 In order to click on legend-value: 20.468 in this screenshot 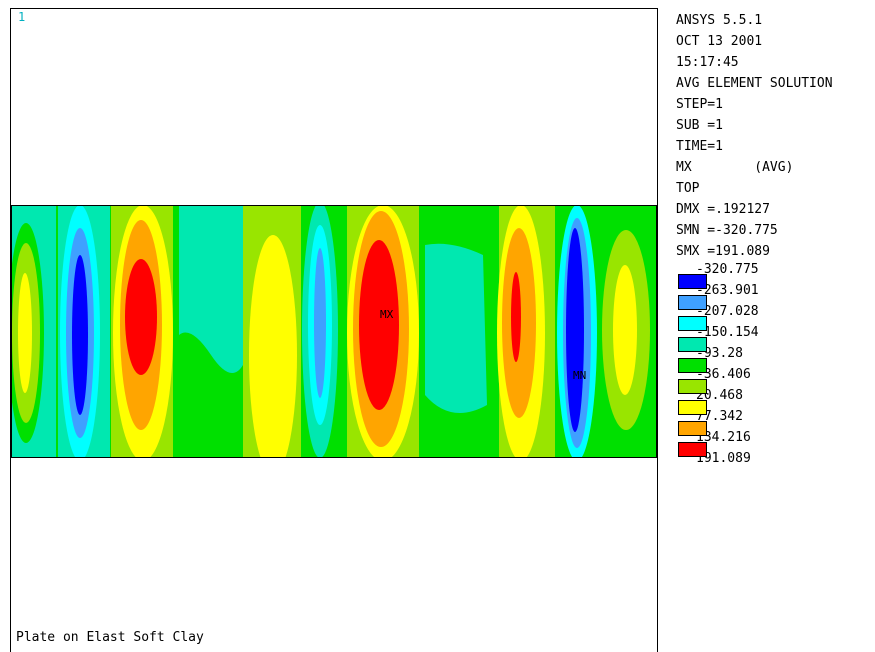, I will do `click(719, 395)`.